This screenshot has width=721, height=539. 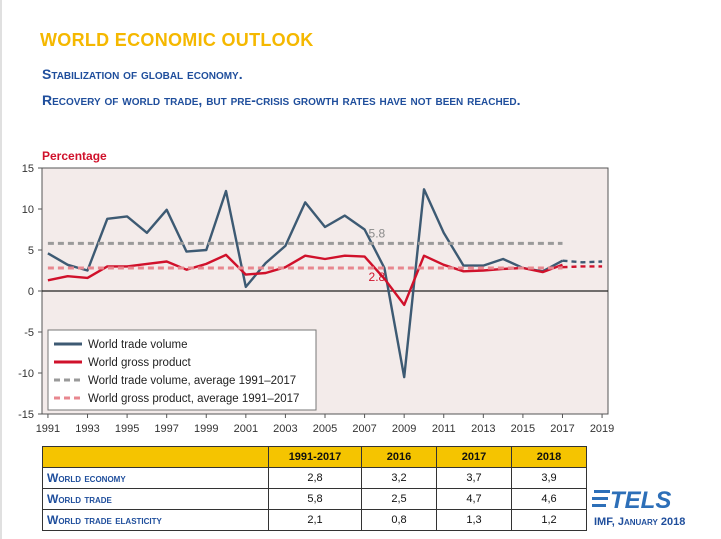 What do you see at coordinates (192, 381) in the screenshot?
I see `legend-entry: World trade volume, average 1991–2017` at bounding box center [192, 381].